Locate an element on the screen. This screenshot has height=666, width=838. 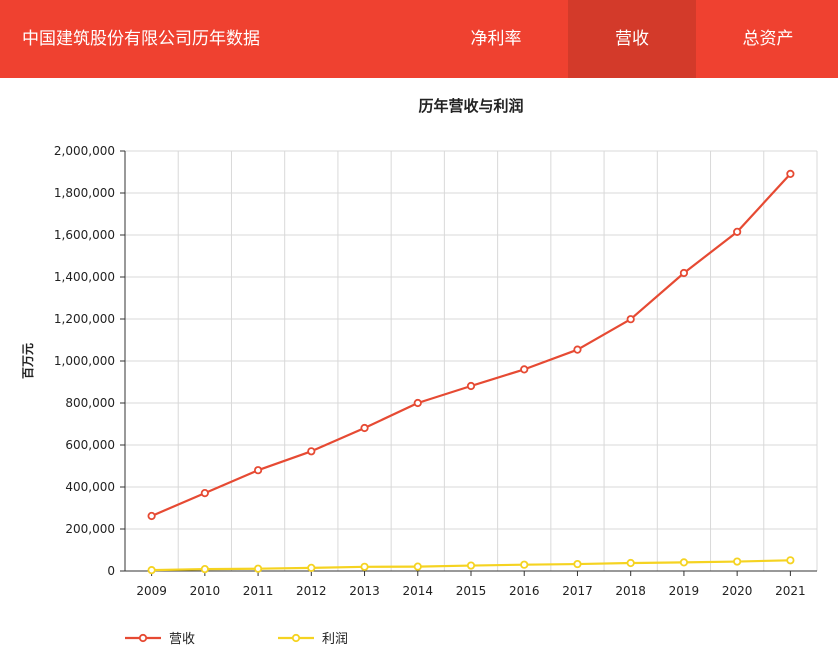
x-tick-label: 2012 is located at coordinates (311, 591).